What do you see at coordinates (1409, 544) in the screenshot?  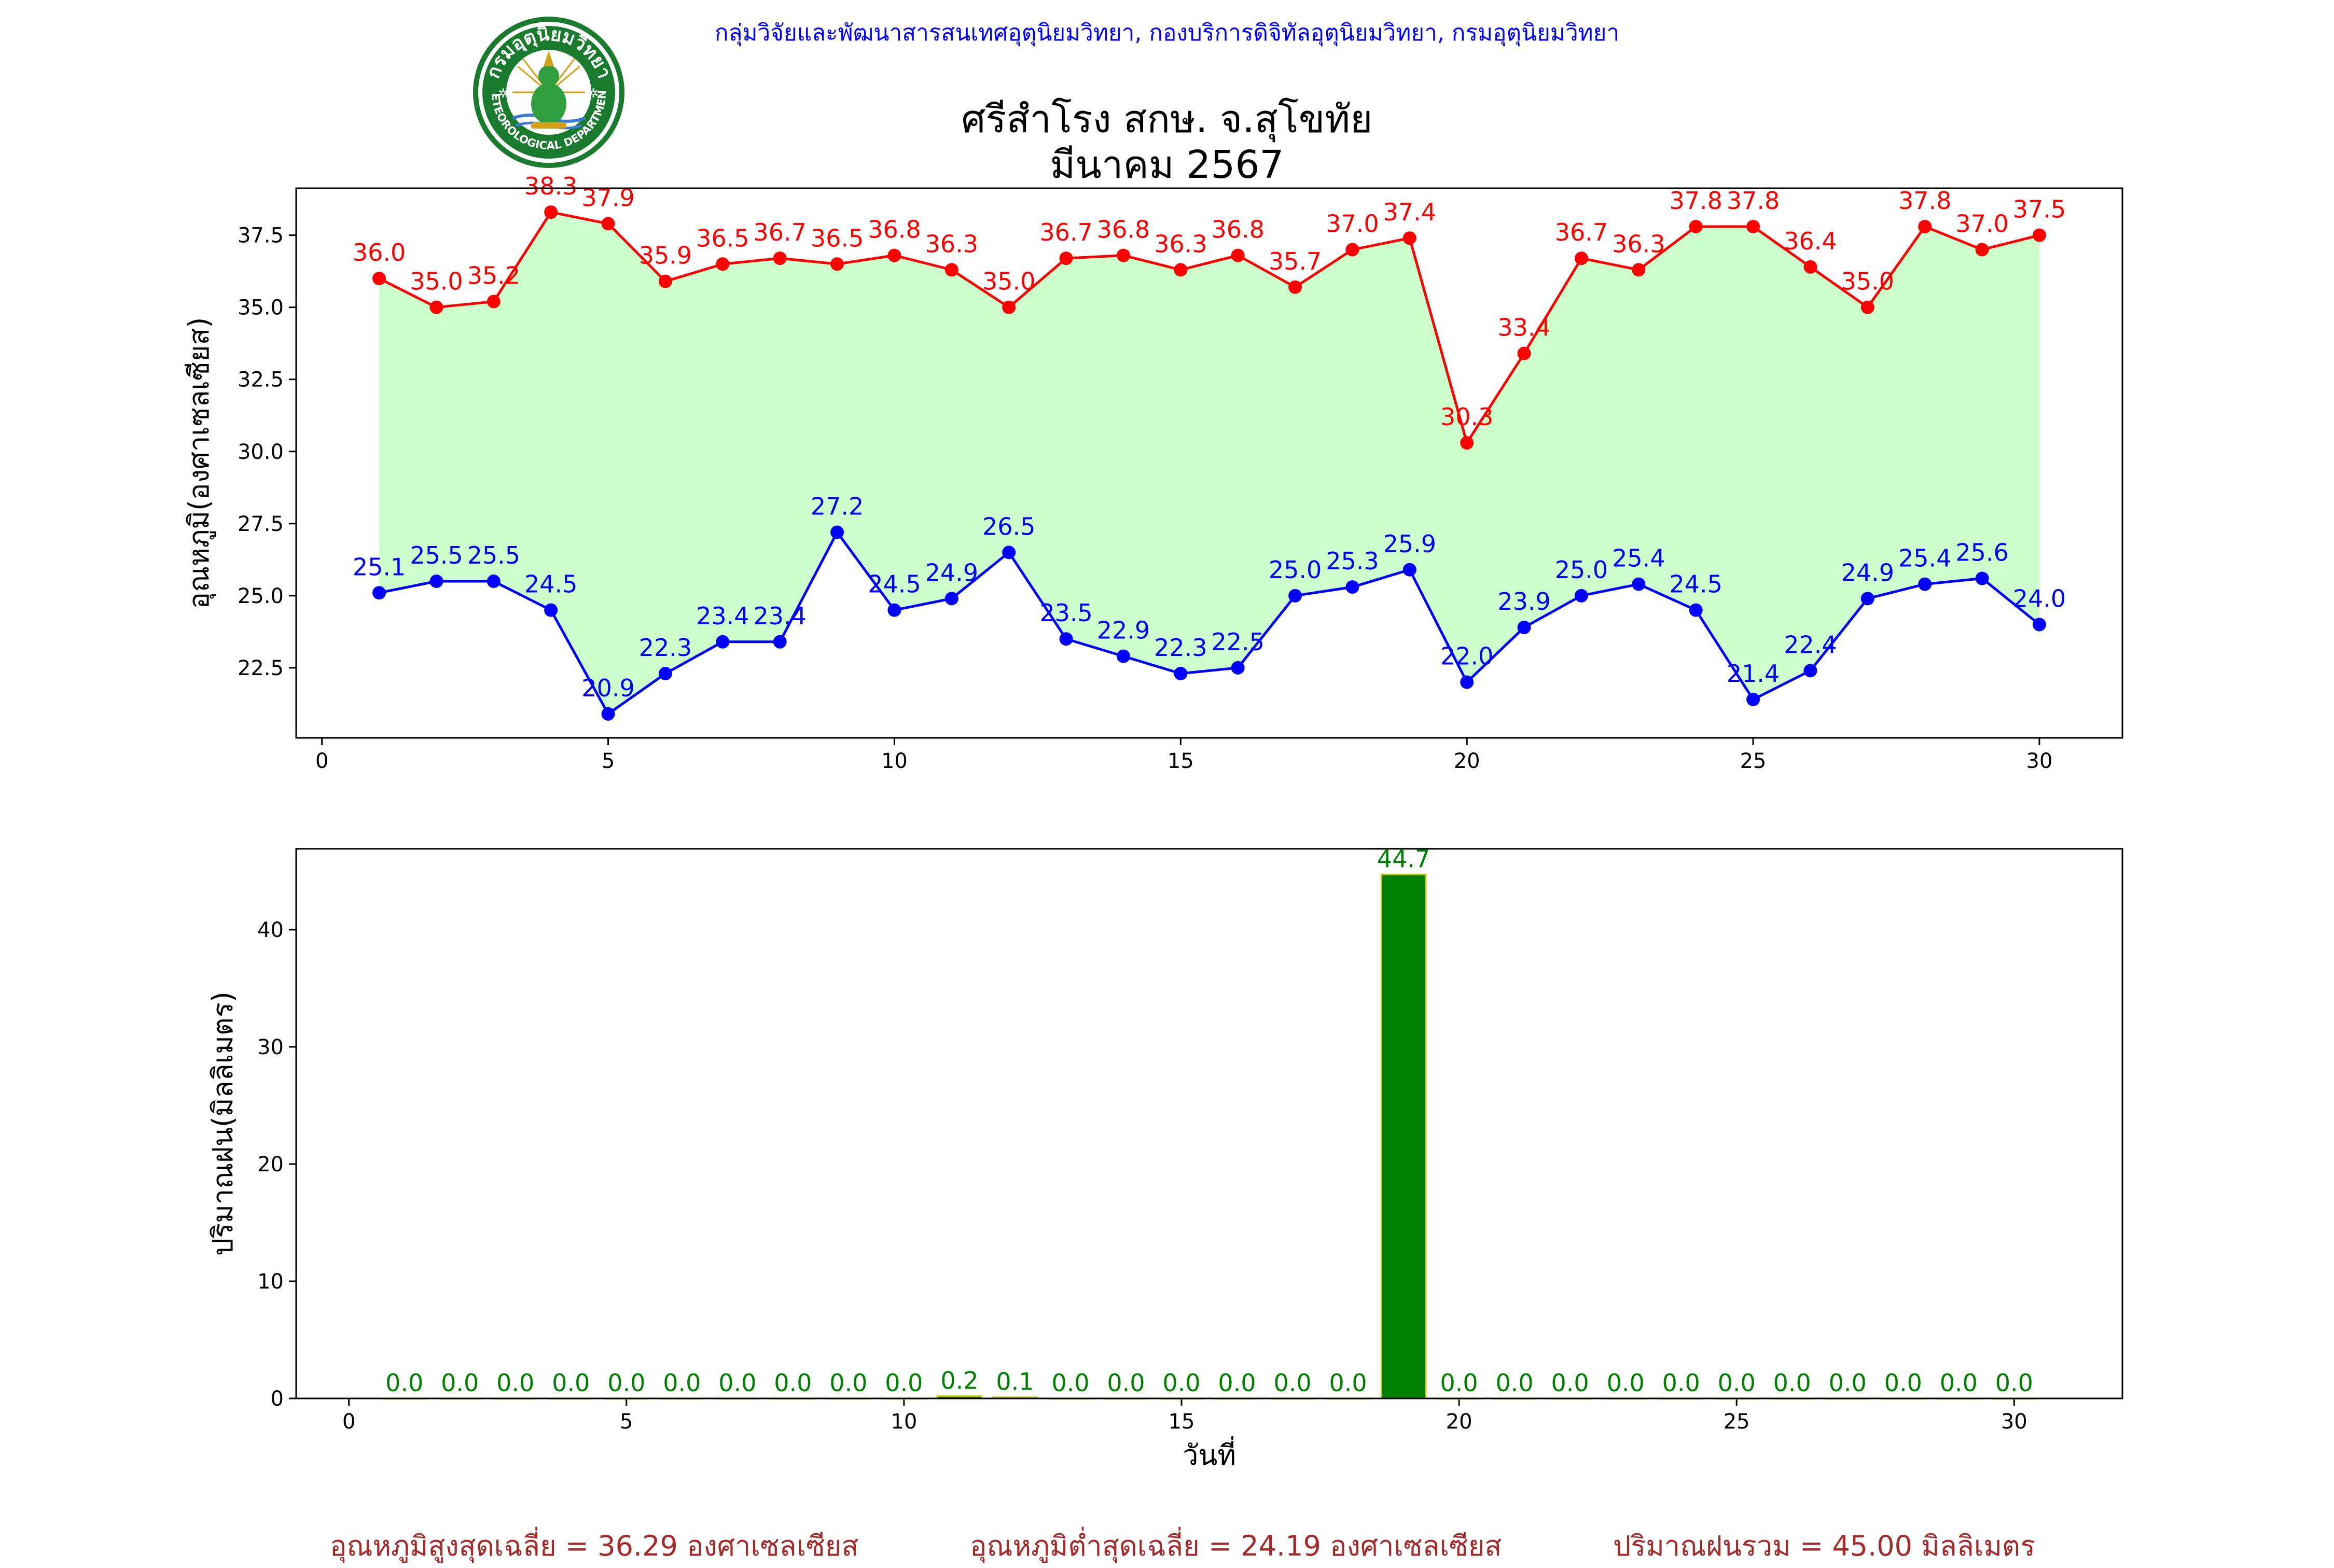 I see `min-temp-label: 25.9` at bounding box center [1409, 544].